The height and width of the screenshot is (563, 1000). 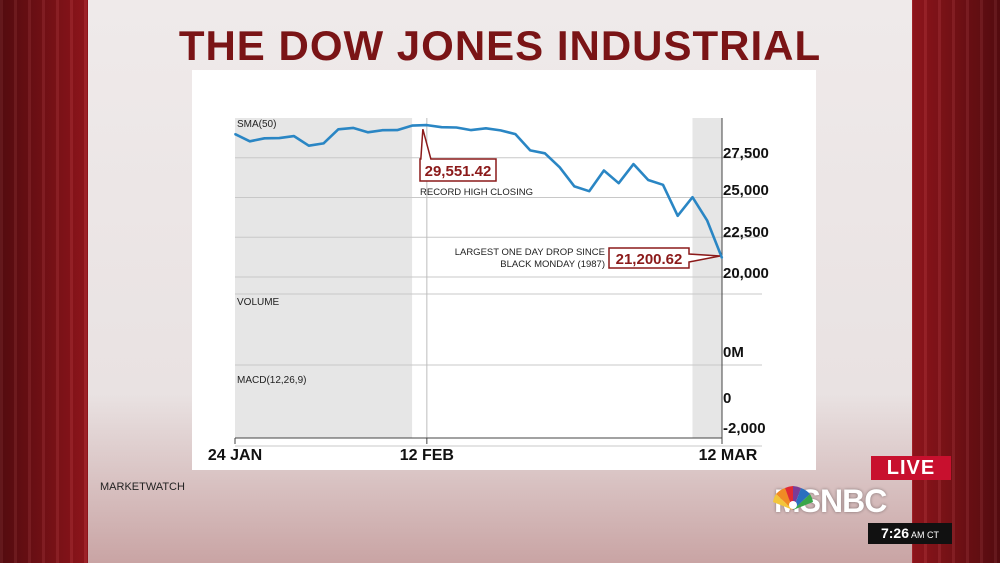 I want to click on drop-value: 21,200.62, so click(x=649, y=259).